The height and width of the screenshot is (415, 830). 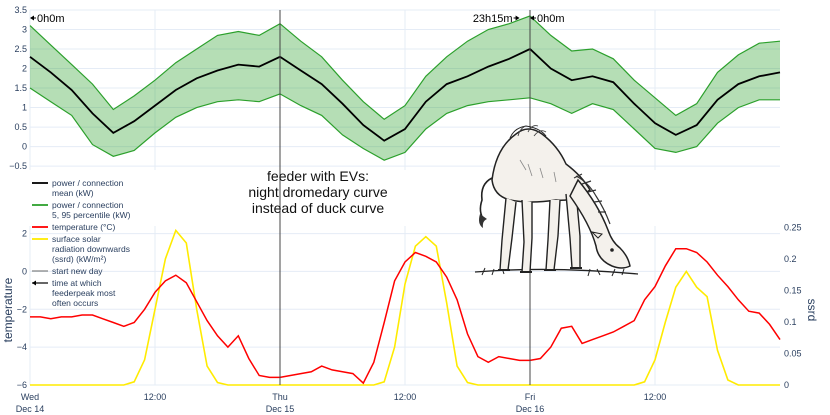 I want to click on center-note-line-1: feeder with EVs:, so click(x=318, y=176).